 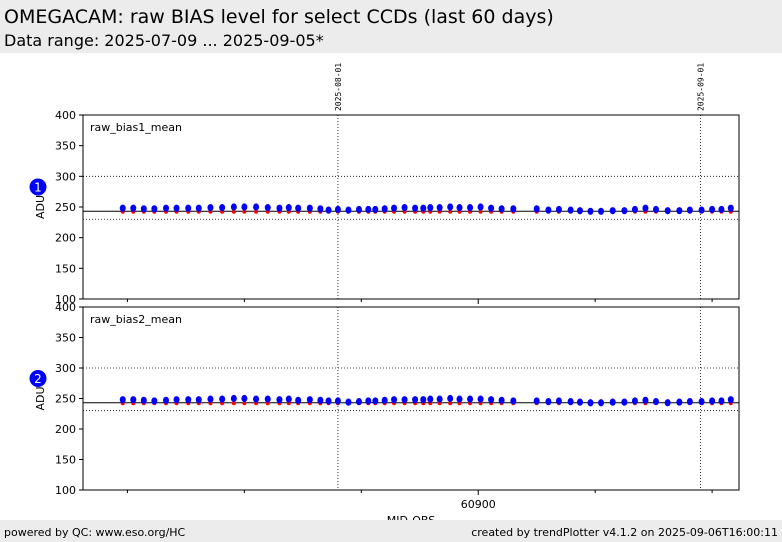 What do you see at coordinates (65, 268) in the screenshot?
I see `panel-1-ytick-label: 150` at bounding box center [65, 268].